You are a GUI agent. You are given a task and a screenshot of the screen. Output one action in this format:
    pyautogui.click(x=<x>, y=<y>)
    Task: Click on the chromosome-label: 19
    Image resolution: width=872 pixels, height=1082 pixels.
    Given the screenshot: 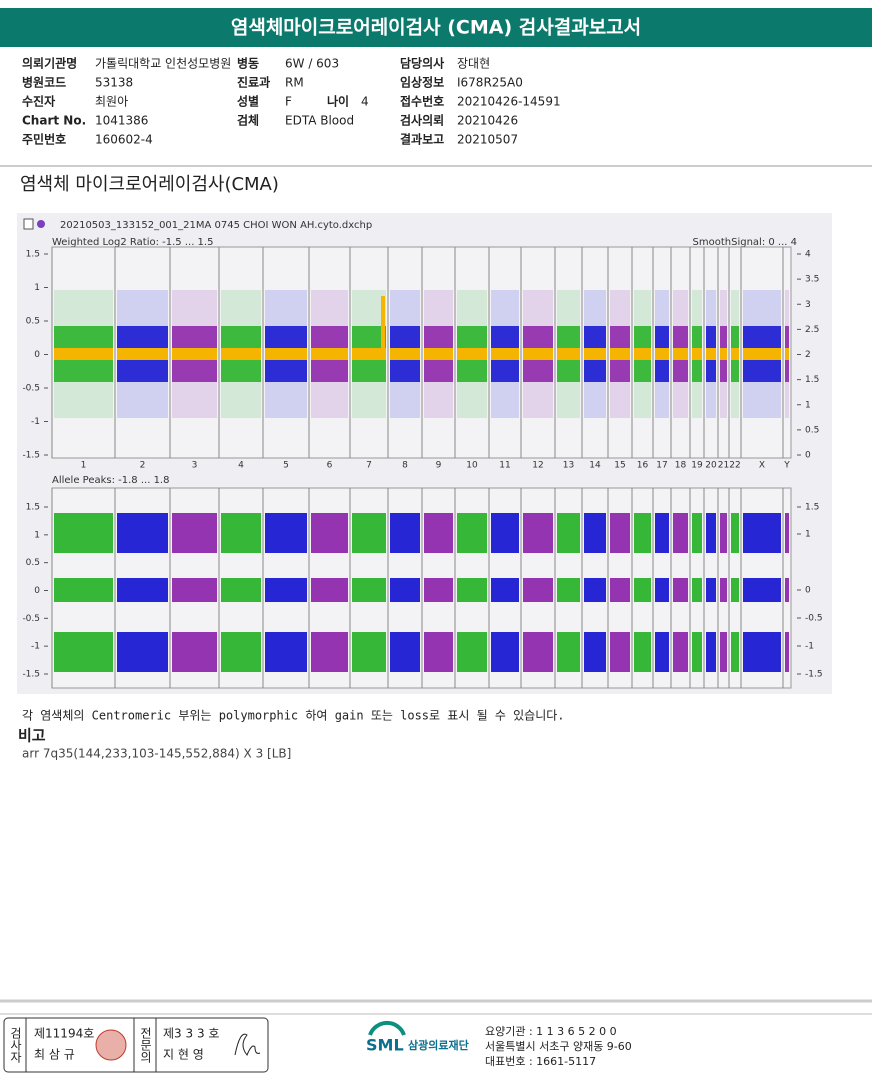 What is the action you would take?
    pyautogui.click(x=697, y=466)
    